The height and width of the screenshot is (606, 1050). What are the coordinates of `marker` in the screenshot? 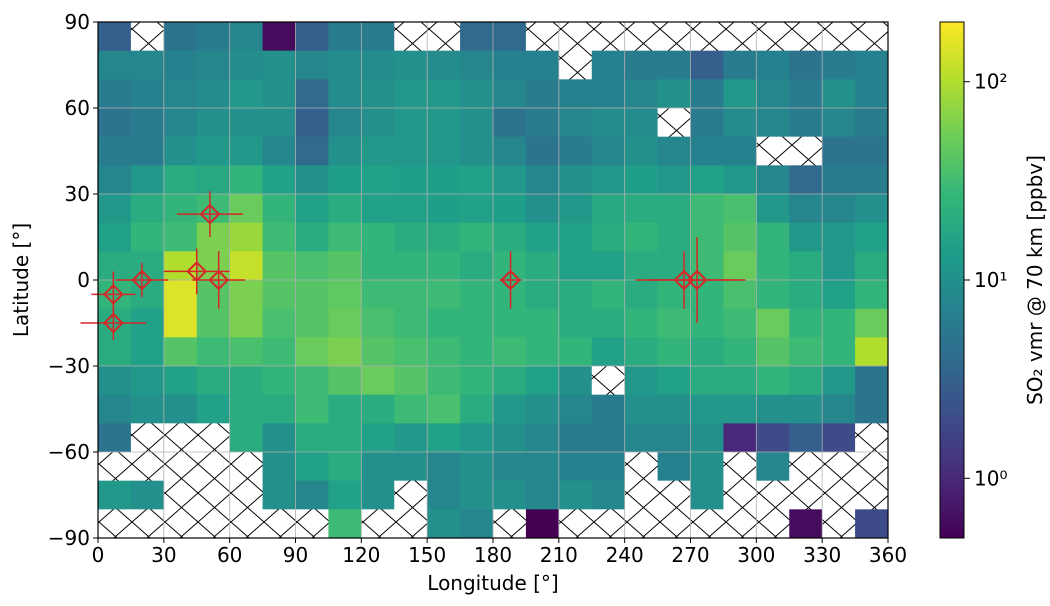 It's located at (113, 294).